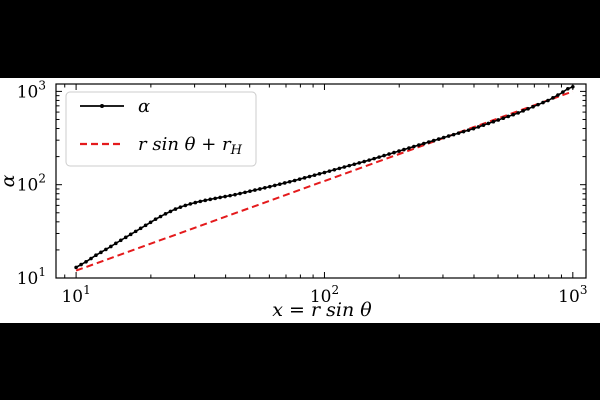  What do you see at coordinates (31, 277) in the screenshot?
I see `y-tick-label: 10¹` at bounding box center [31, 277].